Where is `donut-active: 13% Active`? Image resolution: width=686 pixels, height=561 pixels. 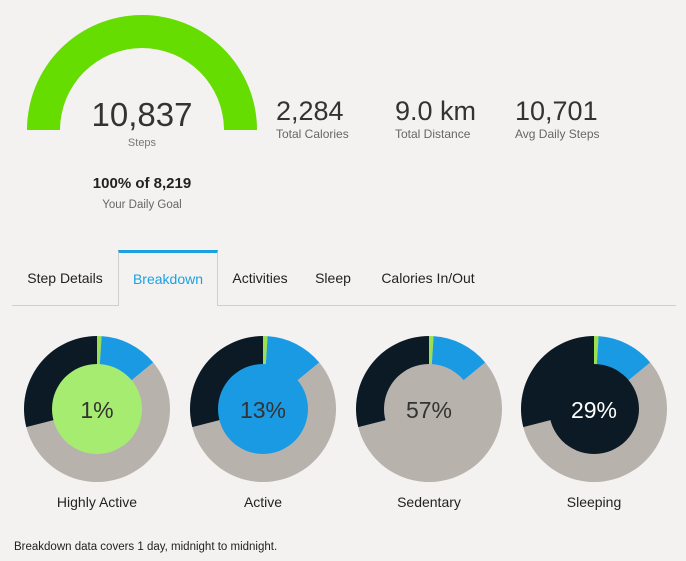 donut-active: 13% Active is located at coordinates (263, 423).